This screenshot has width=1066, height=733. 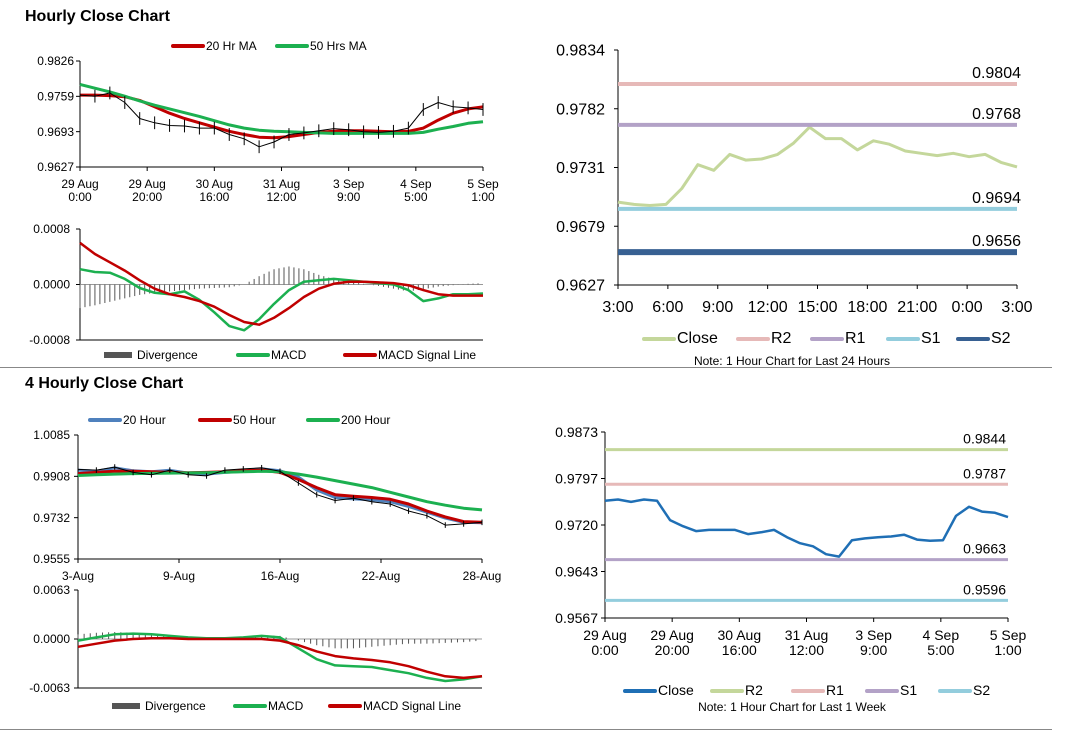 I want to click on y-tick-label: 0.9720, so click(x=576, y=525).